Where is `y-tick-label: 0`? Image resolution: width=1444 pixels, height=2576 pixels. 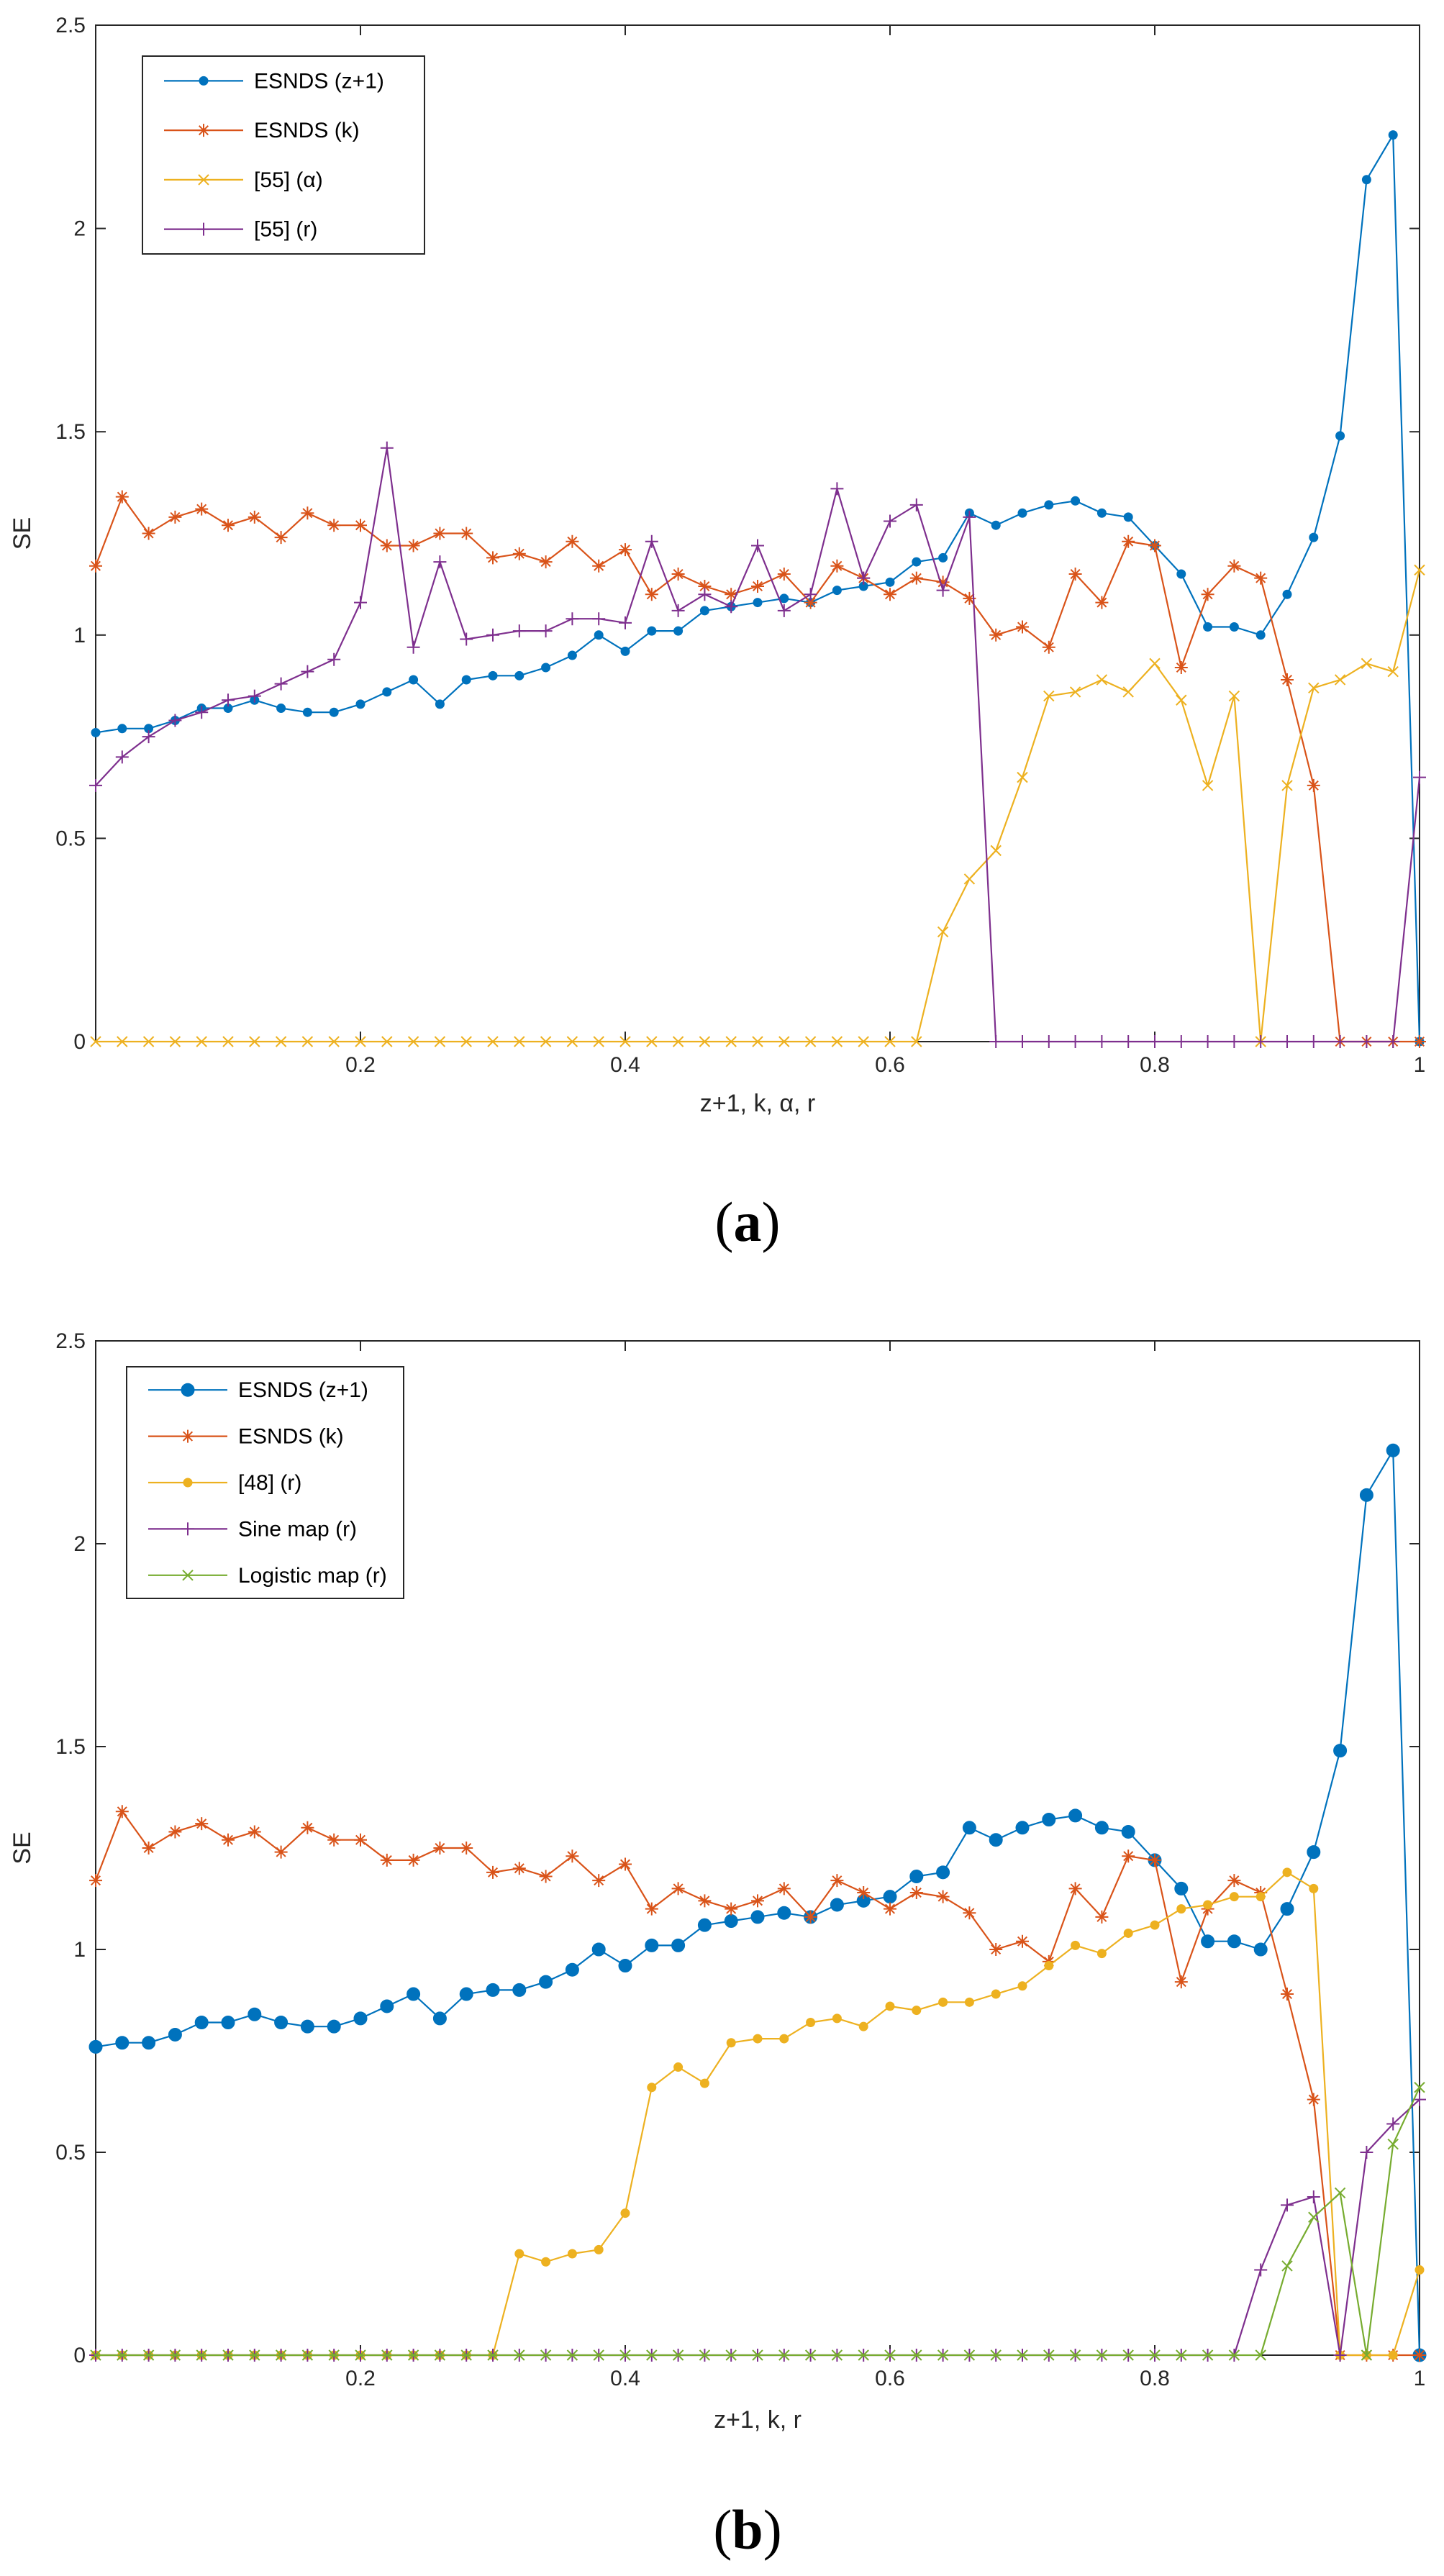
y-tick-label: 0 is located at coordinates (79, 1042).